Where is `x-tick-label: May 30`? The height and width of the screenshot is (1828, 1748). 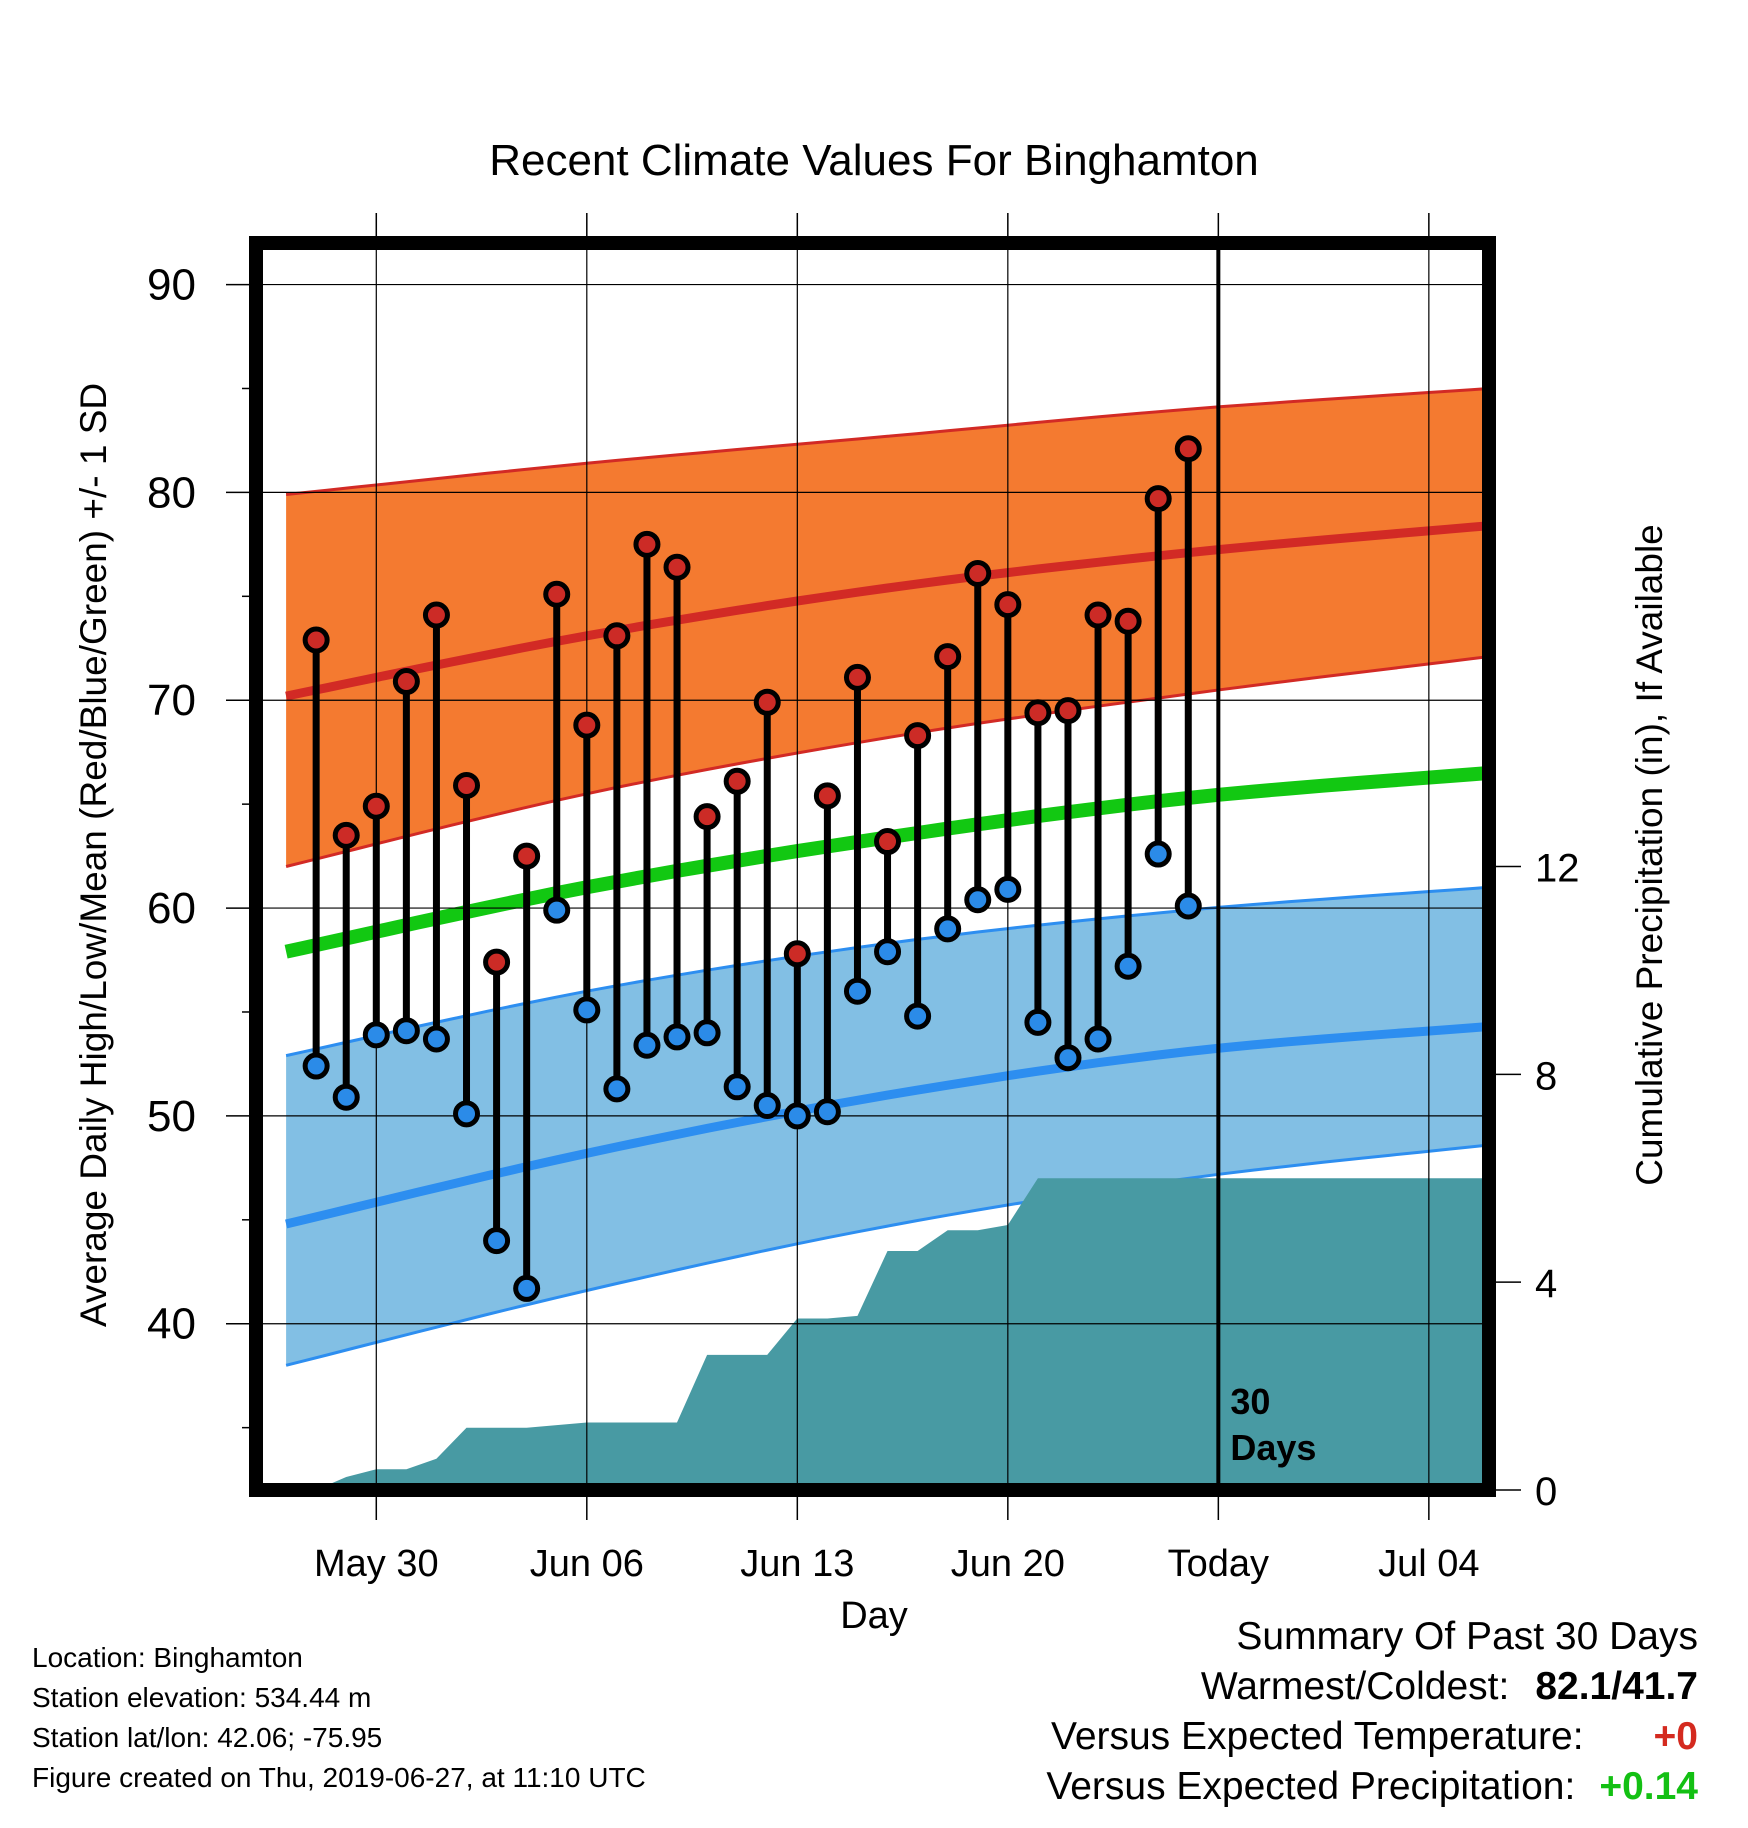 x-tick-label: May 30 is located at coordinates (376, 1564).